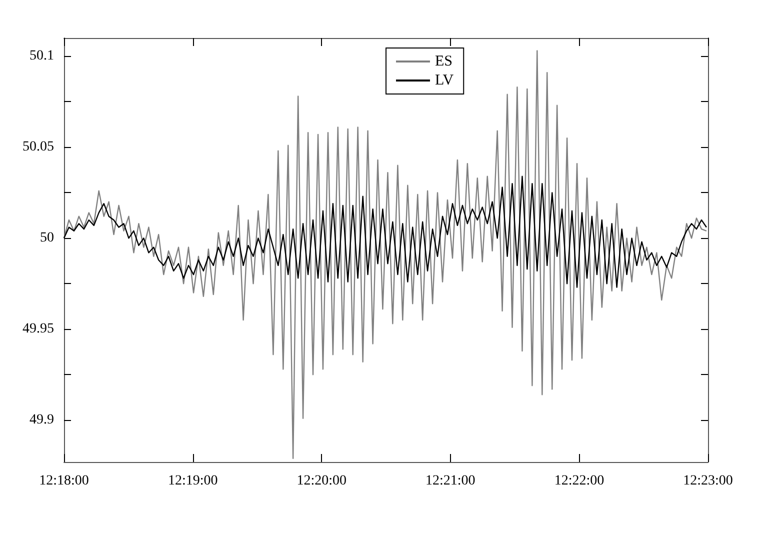 The width and height of the screenshot is (770, 548). Describe the element at coordinates (451, 481) in the screenshot. I see `x-tick-label: 12:21:00` at that location.